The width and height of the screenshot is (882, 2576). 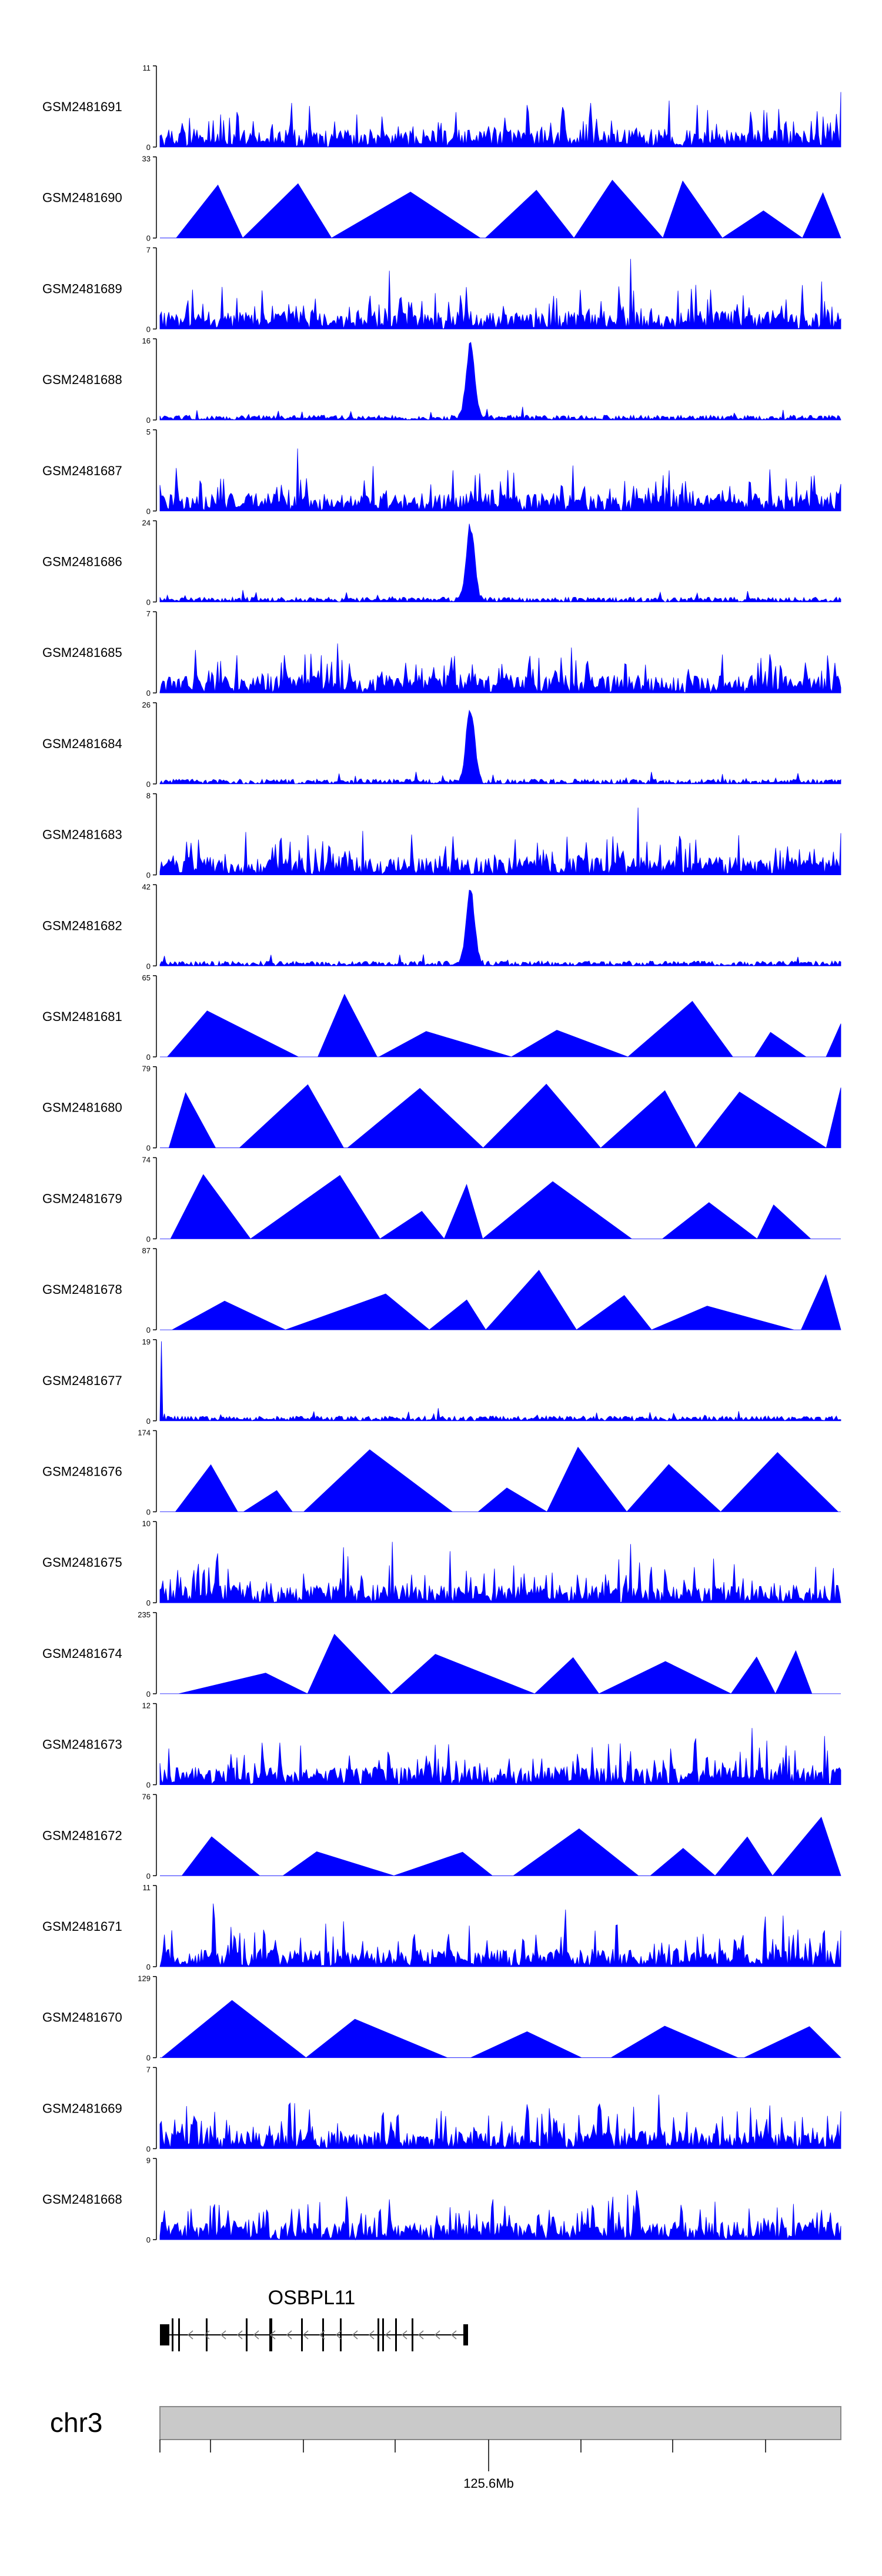 I want to click on track-GSM2481672: GSM2481672 76 0, so click(x=441, y=1836).